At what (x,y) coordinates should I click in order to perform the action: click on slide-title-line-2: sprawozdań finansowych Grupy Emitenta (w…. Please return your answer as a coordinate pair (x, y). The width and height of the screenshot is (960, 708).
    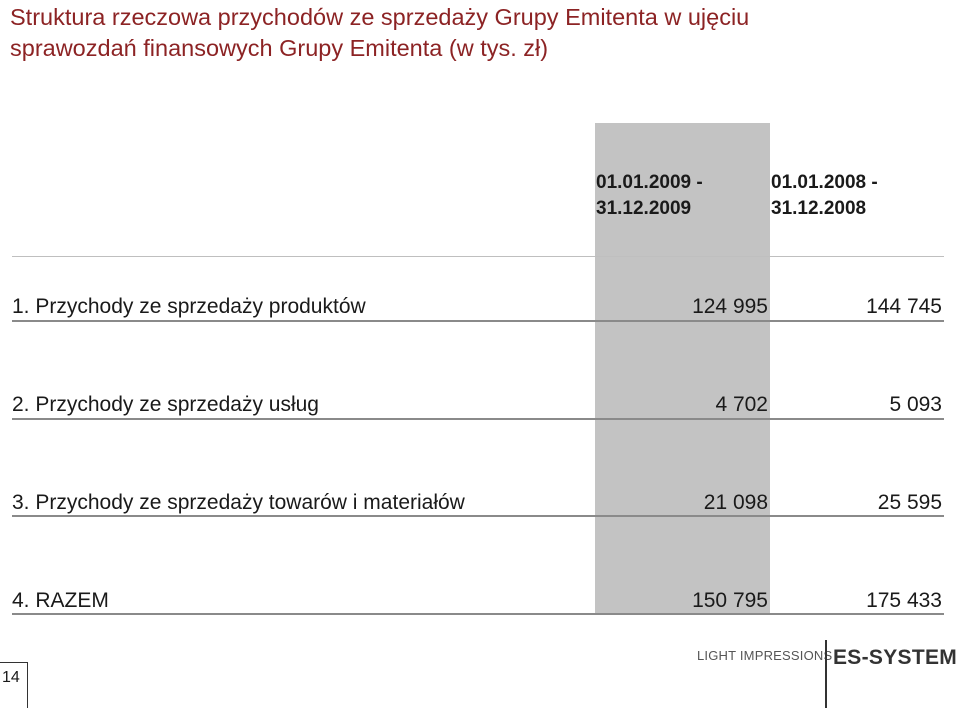
    Looking at the image, I should click on (279, 48).